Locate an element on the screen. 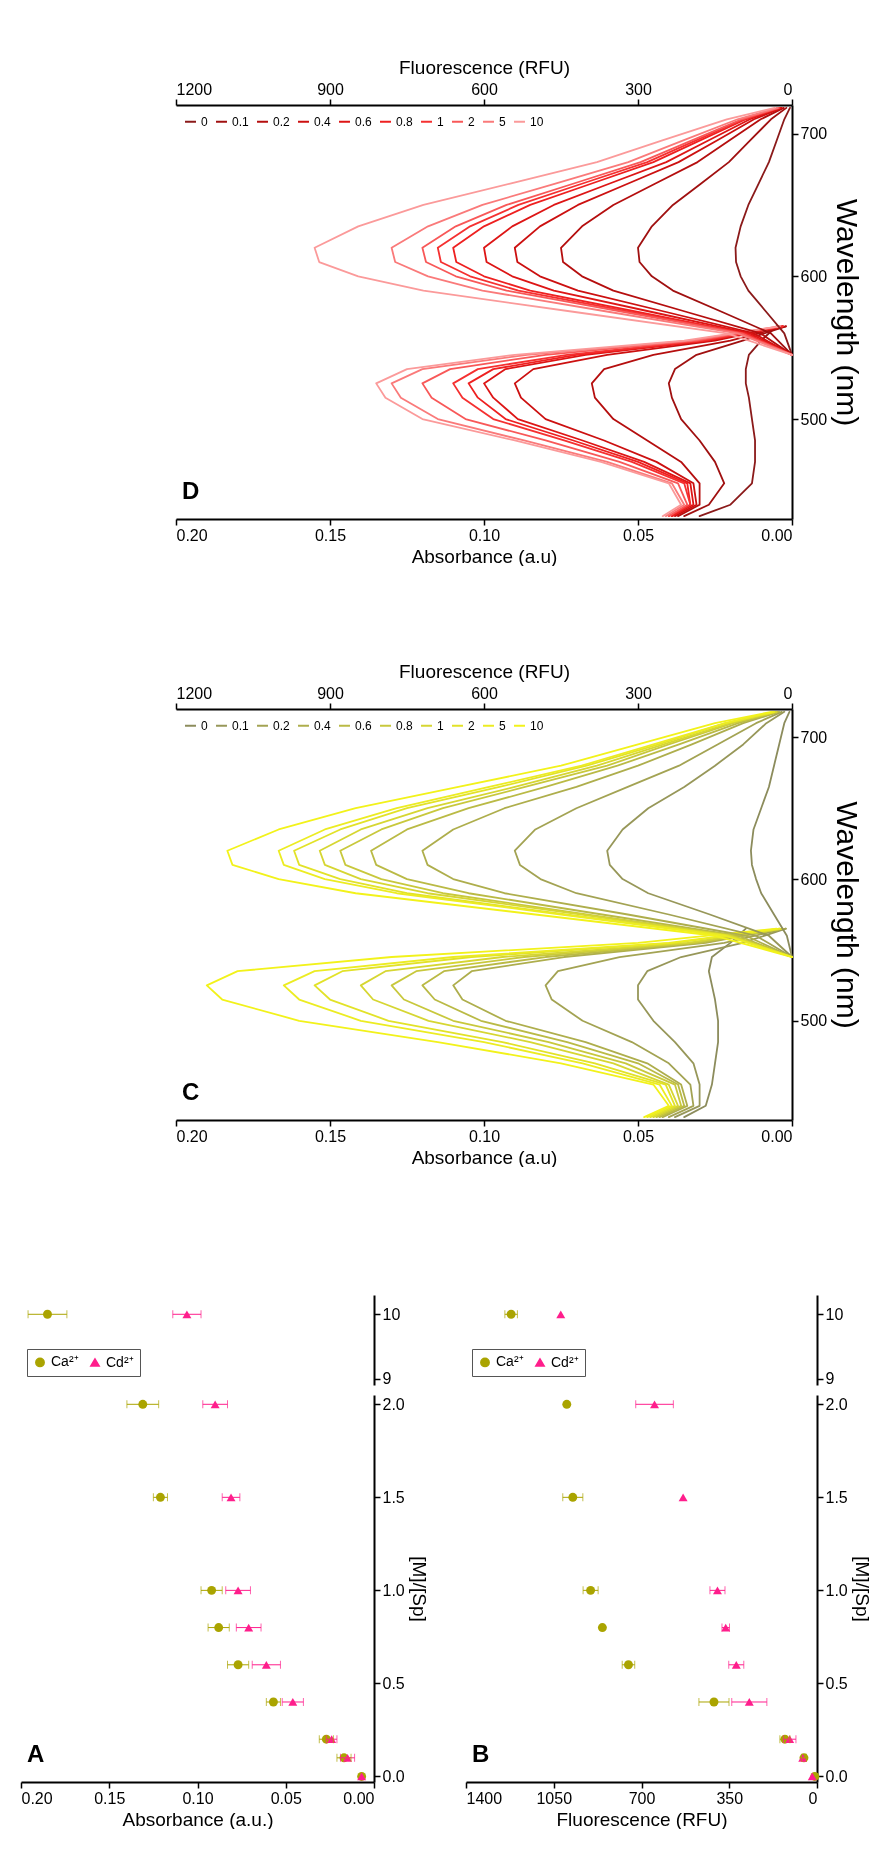 The height and width of the screenshot is (1863, 890). x-tick-label: 700 is located at coordinates (642, 1798).